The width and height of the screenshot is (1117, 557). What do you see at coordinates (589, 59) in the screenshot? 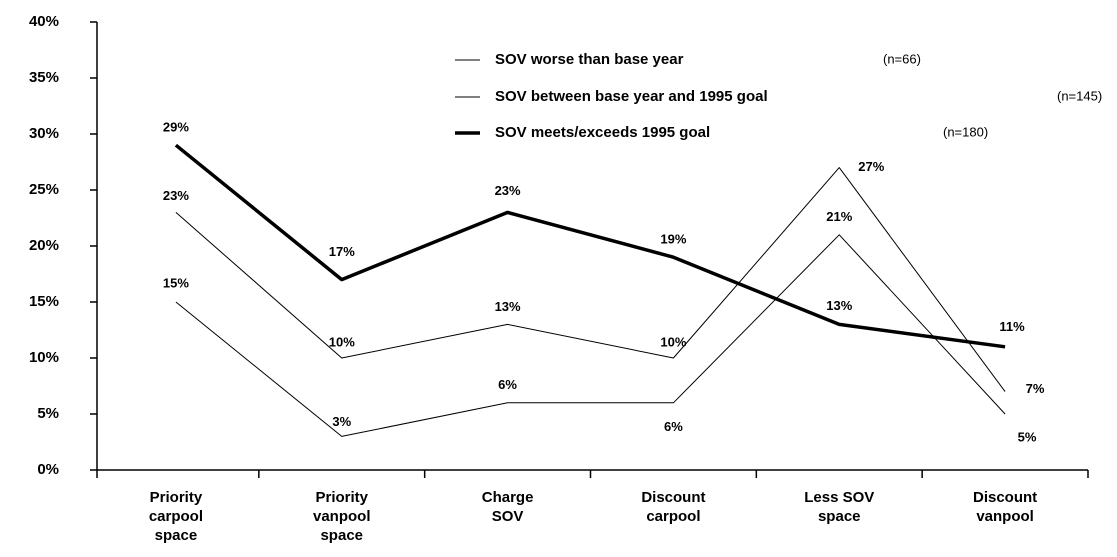
I see `legend-label: SOV worse than base year` at bounding box center [589, 59].